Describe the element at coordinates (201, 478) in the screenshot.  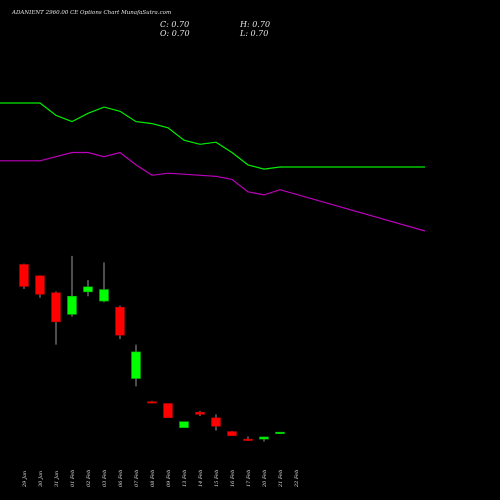
I see `x-tick-label: 14 Feb` at that location.